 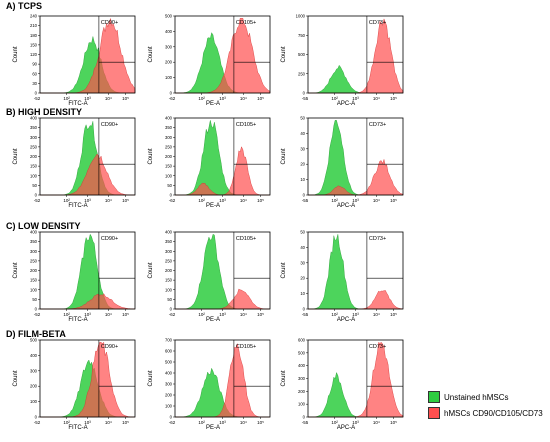 What do you see at coordinates (485, 397) in the screenshot?
I see `legend-item-unstained: Unstained hMSCs` at bounding box center [485, 397].